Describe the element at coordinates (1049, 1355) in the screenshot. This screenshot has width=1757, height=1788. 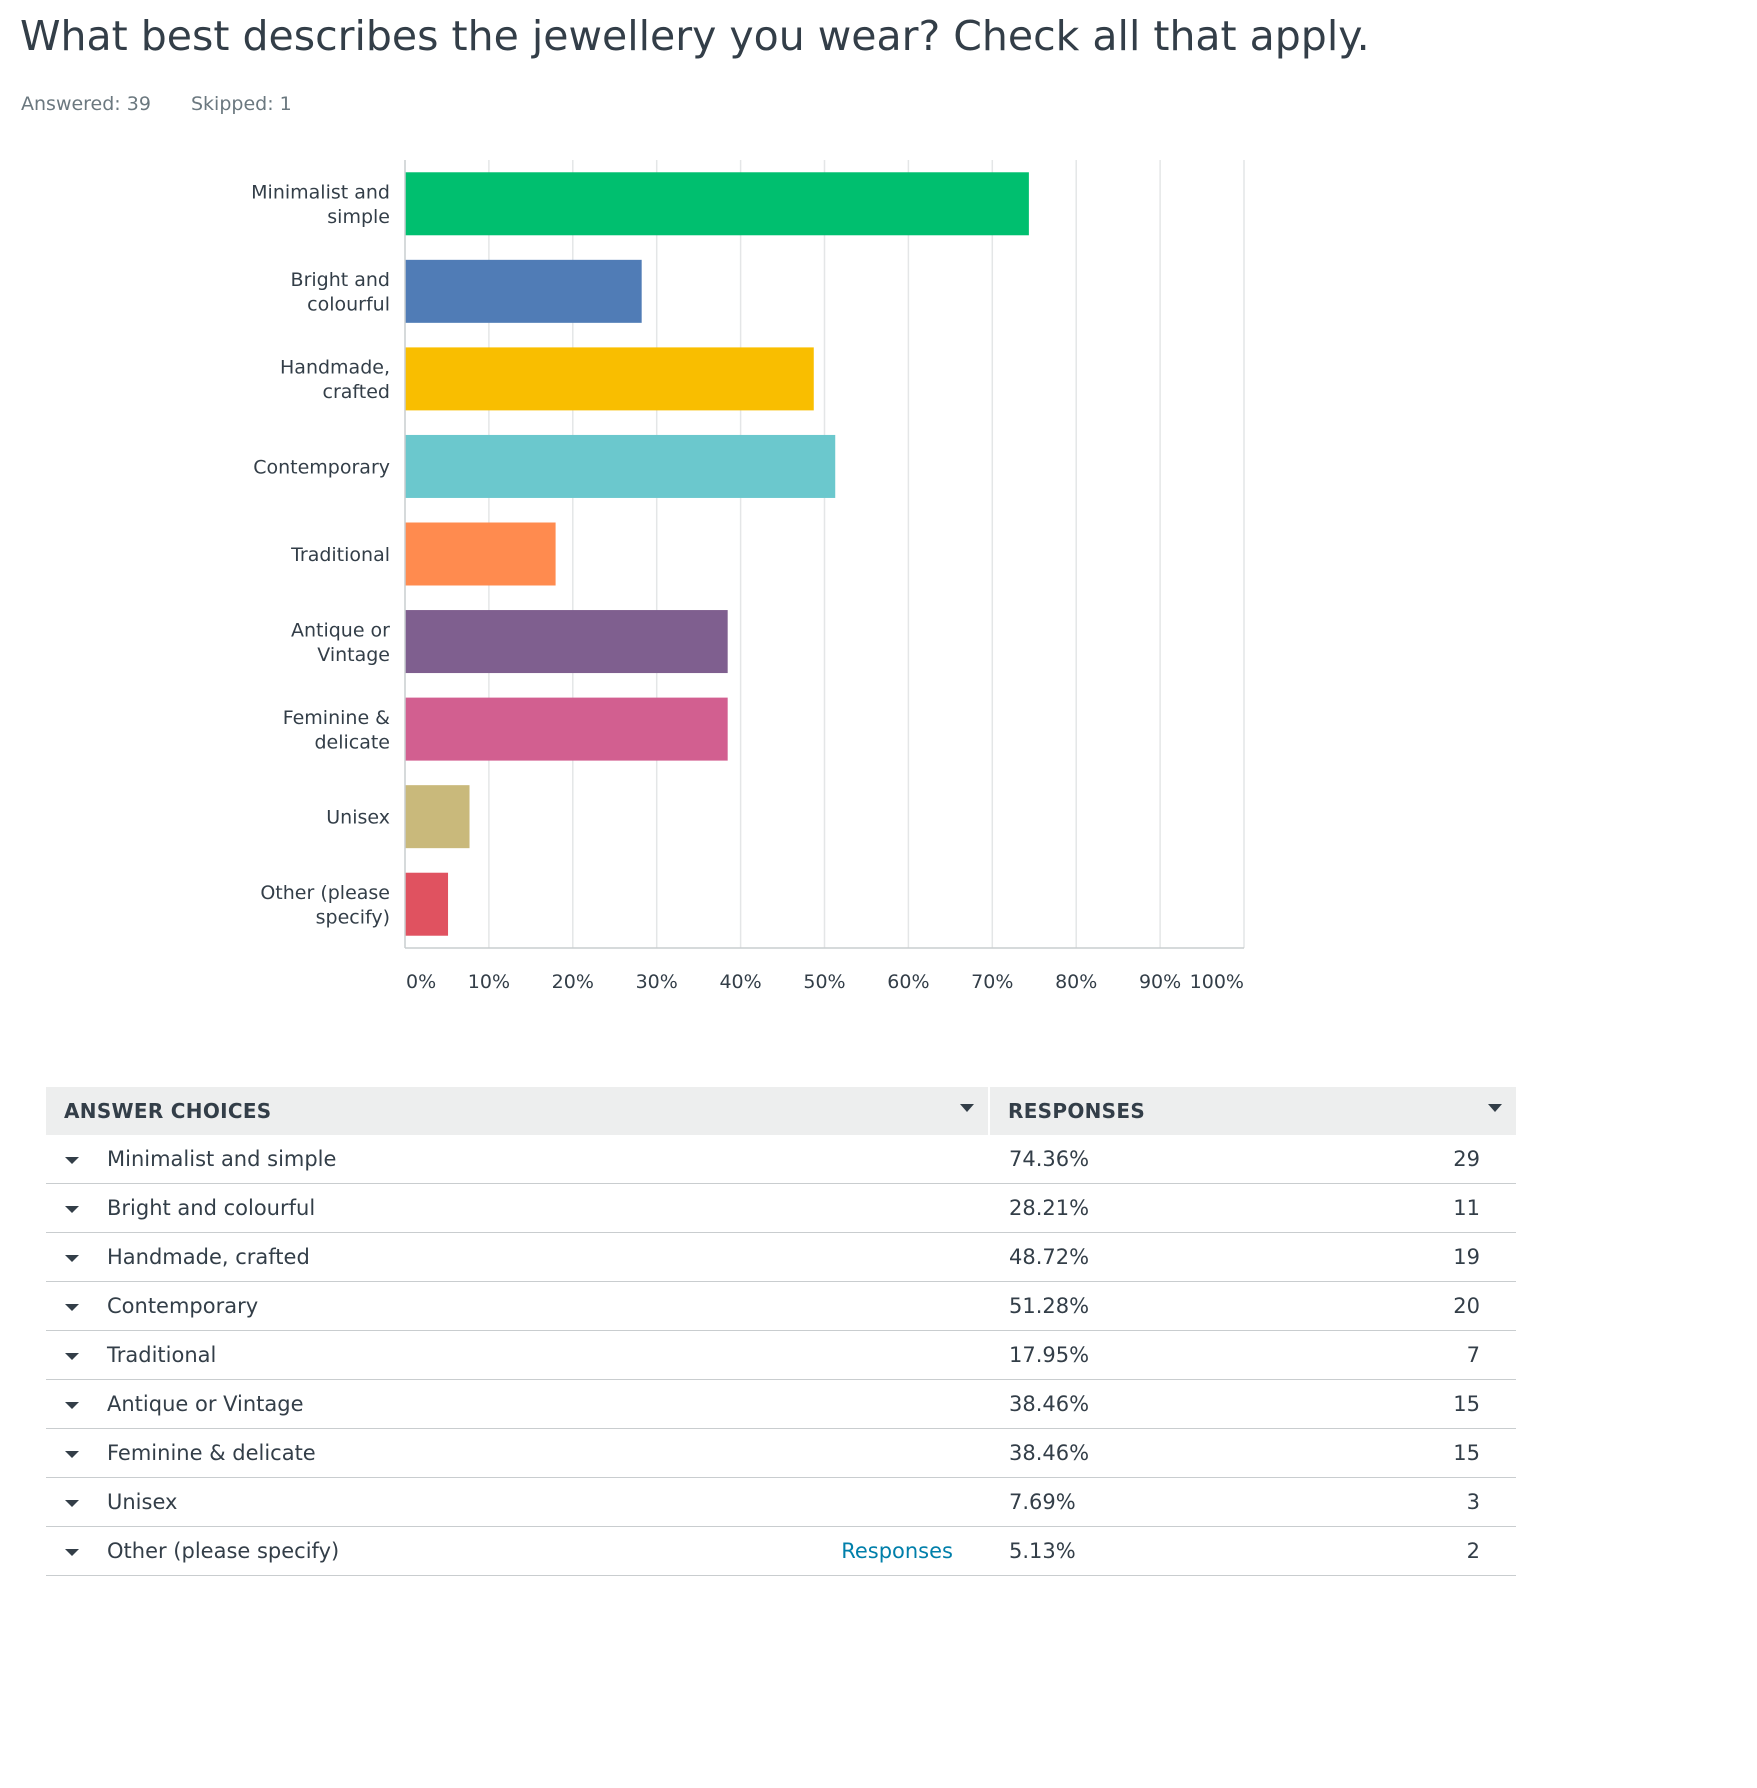
I see `response-percent: 17.95%` at that location.